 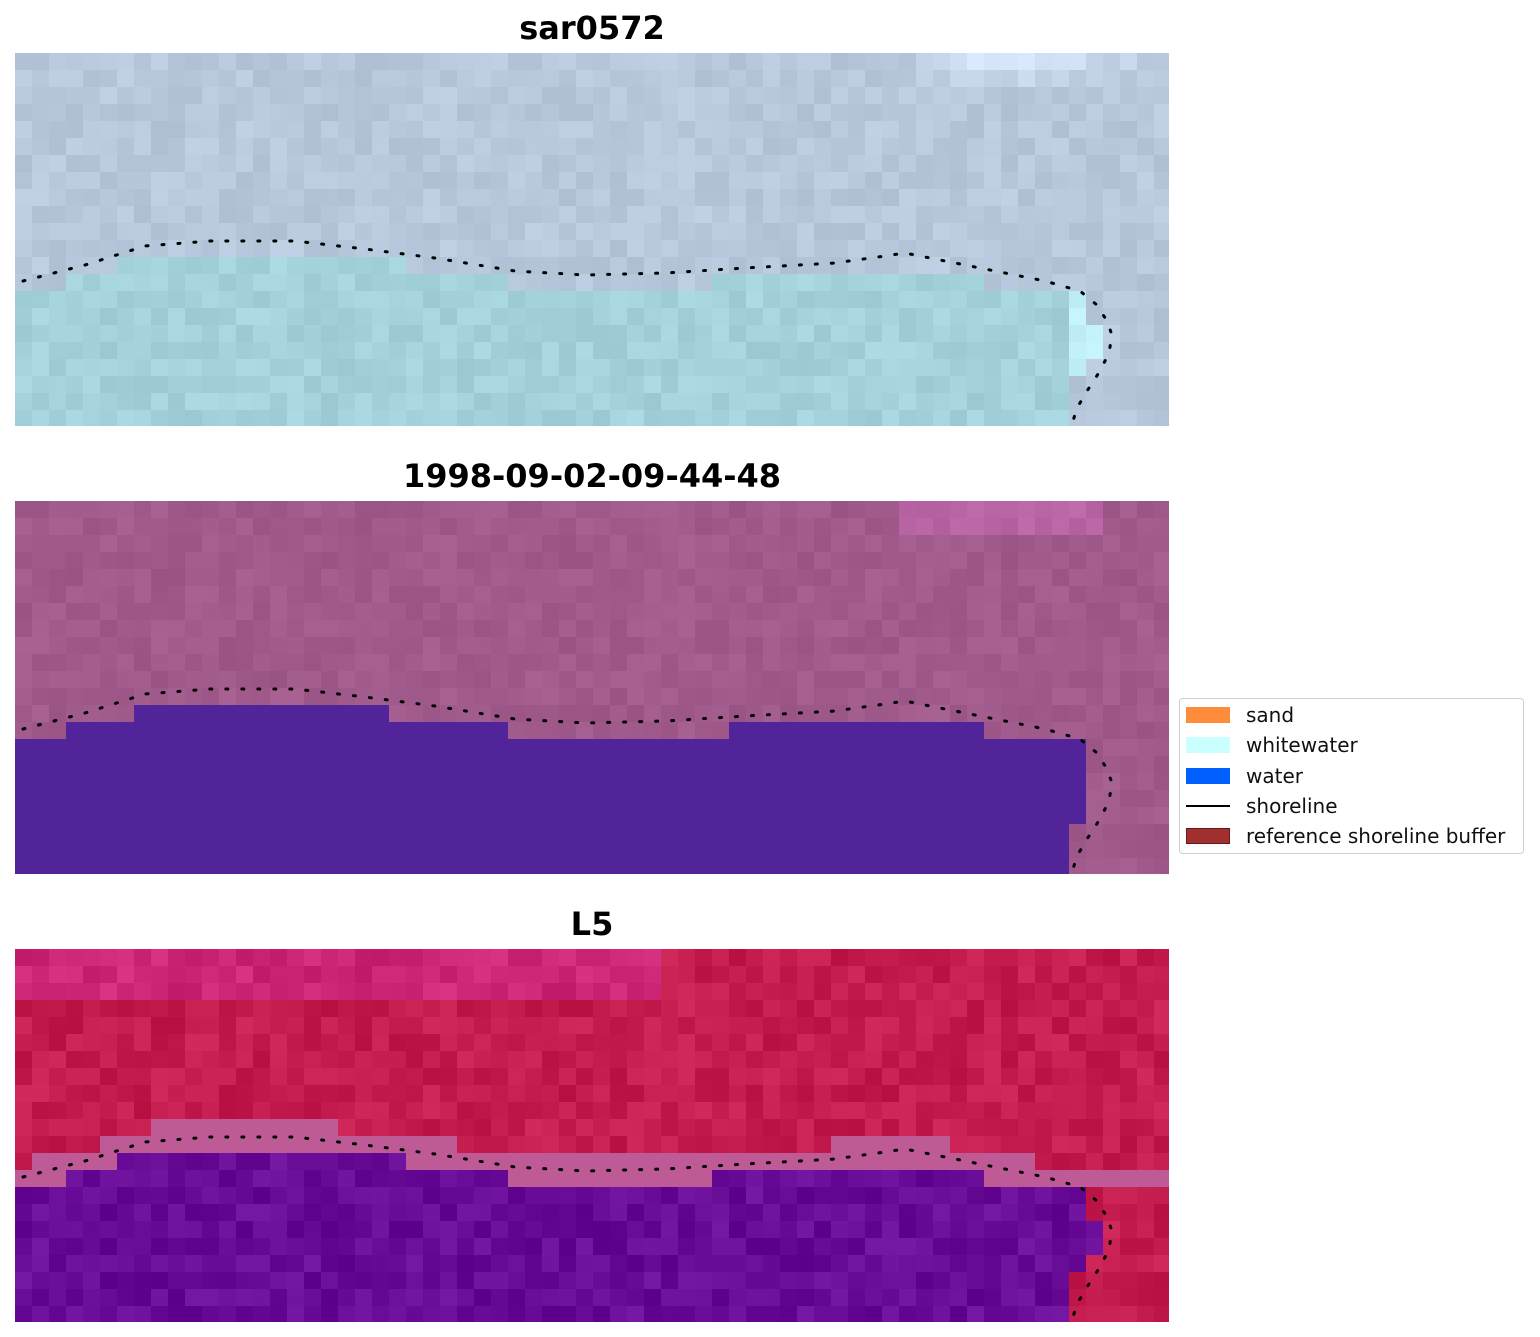 I want to click on legend-item-sand: sand, so click(x=1353, y=715).